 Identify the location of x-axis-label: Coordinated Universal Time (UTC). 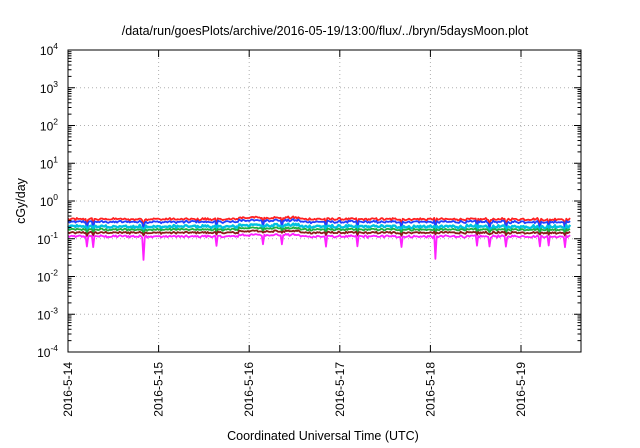
(323, 436).